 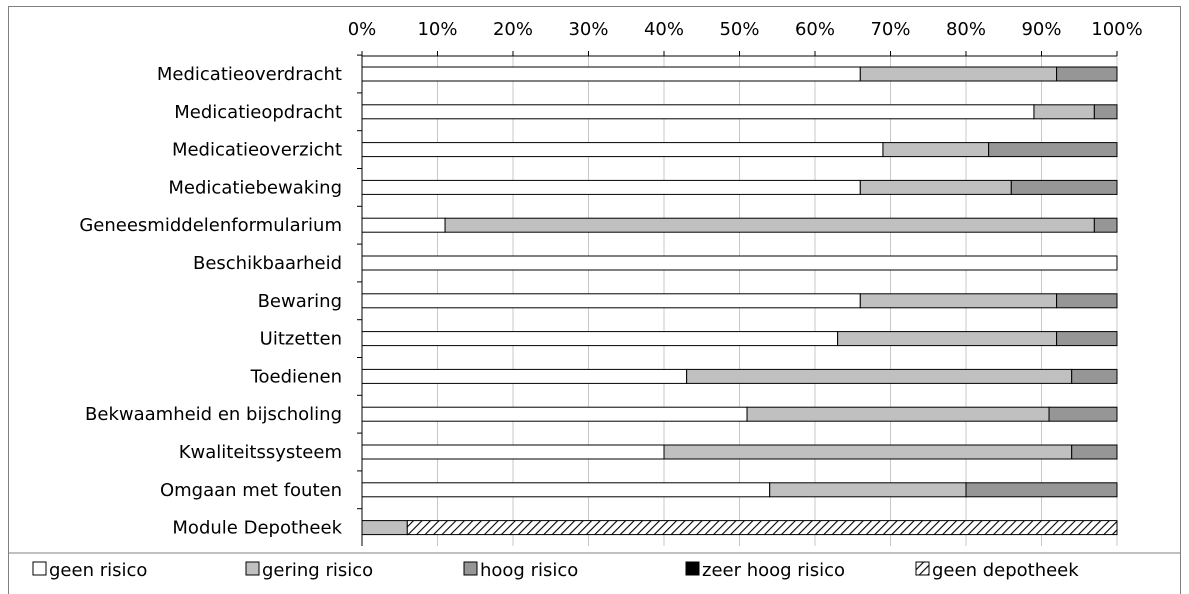 What do you see at coordinates (739, 29) in the screenshot?
I see `x-tick-label: 50%` at bounding box center [739, 29].